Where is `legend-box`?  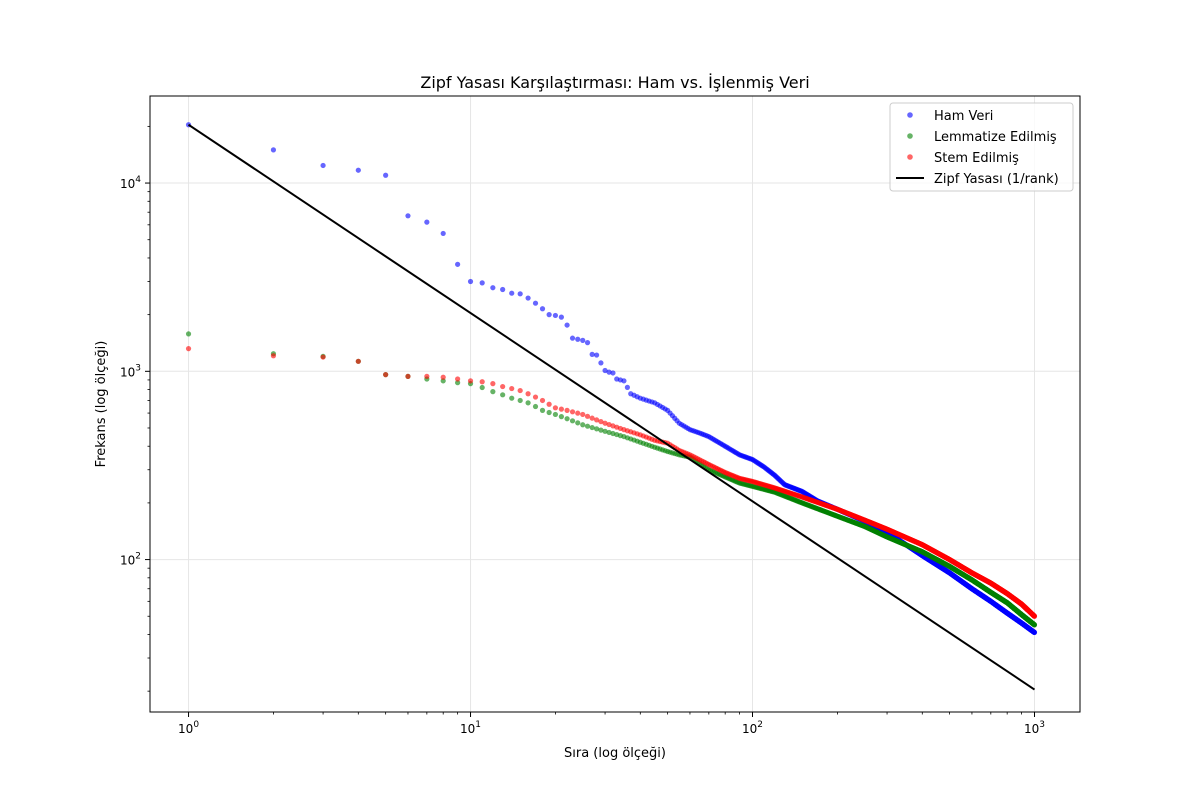
legend-box is located at coordinates (981, 147).